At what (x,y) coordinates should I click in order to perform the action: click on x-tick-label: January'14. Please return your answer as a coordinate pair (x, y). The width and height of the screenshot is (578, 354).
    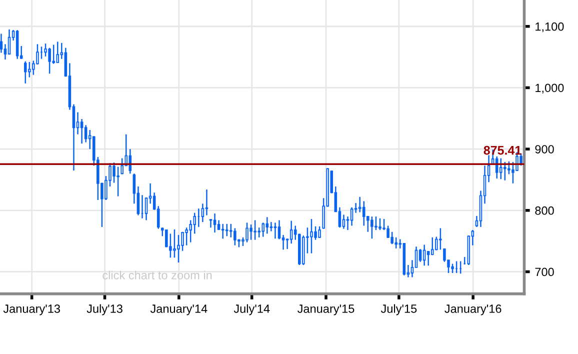
    Looking at the image, I should click on (179, 310).